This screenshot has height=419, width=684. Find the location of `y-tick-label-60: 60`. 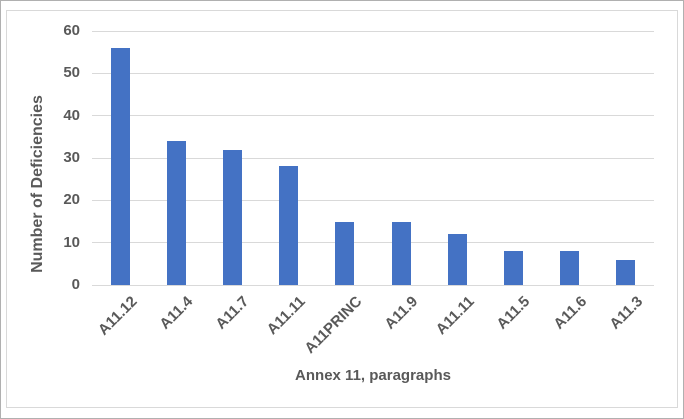

y-tick-label-60: 60 is located at coordinates (71, 30).